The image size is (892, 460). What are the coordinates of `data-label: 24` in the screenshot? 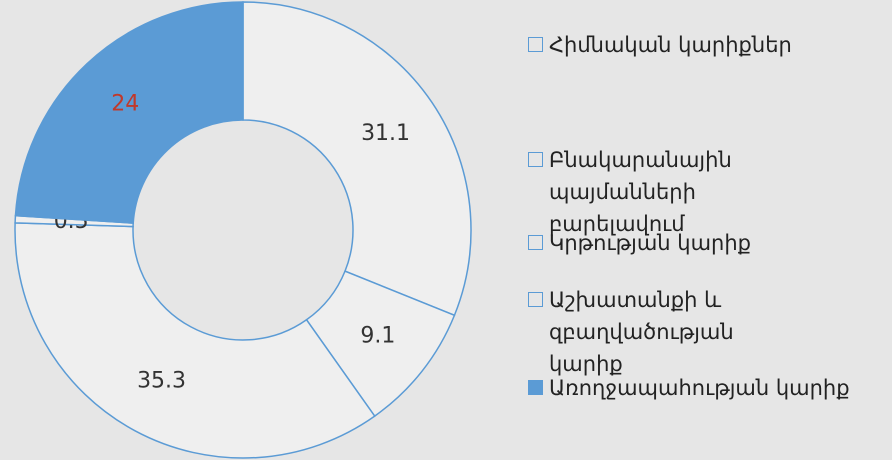 It's located at (125, 104).